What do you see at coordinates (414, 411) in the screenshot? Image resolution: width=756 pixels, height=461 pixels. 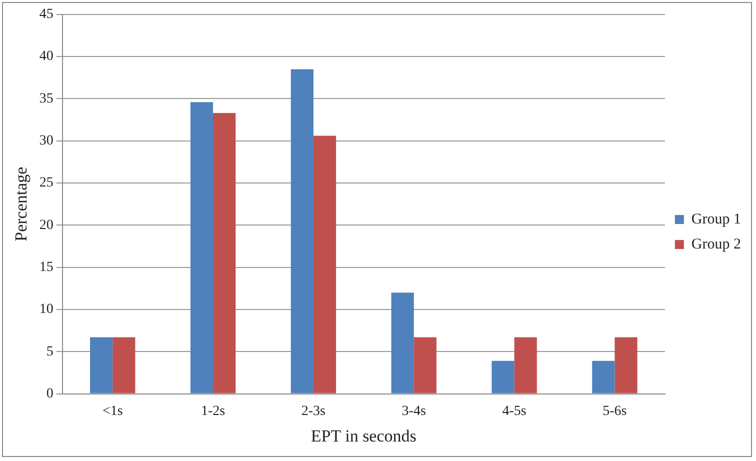 I see `x-tick-label: 3-4s` at bounding box center [414, 411].